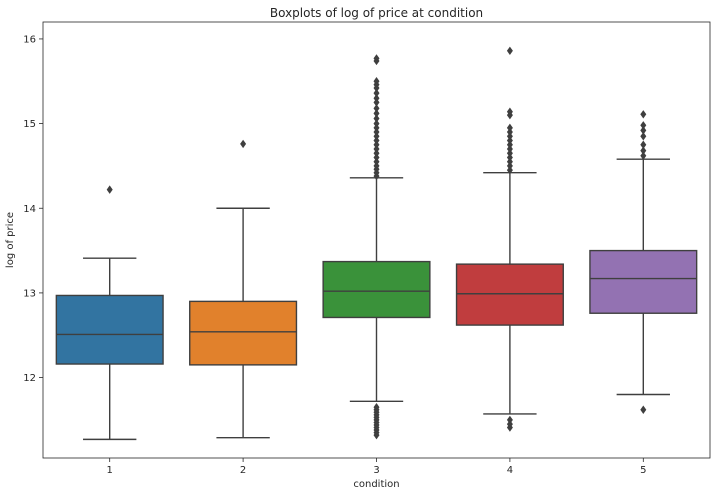 The height and width of the screenshot is (496, 721). What do you see at coordinates (376, 484) in the screenshot?
I see `x-axis-label: condition` at bounding box center [376, 484].